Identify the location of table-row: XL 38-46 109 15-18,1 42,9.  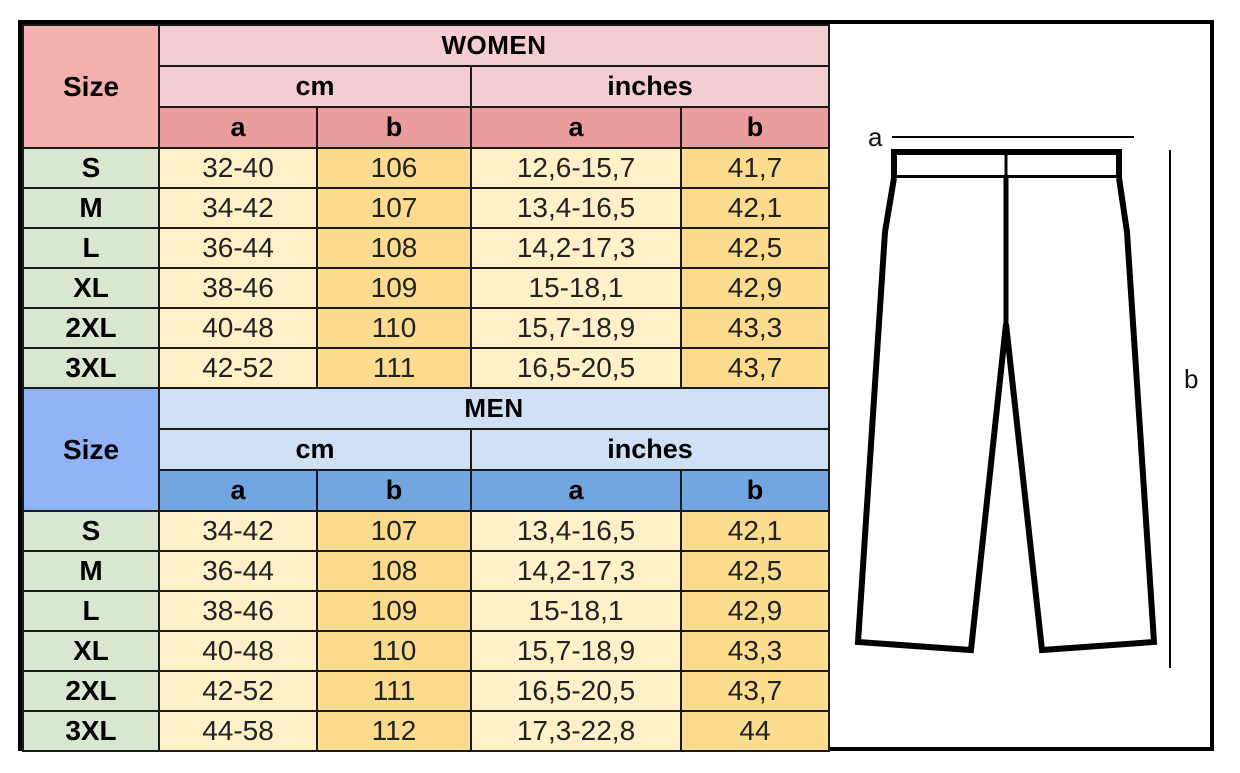
(426, 288).